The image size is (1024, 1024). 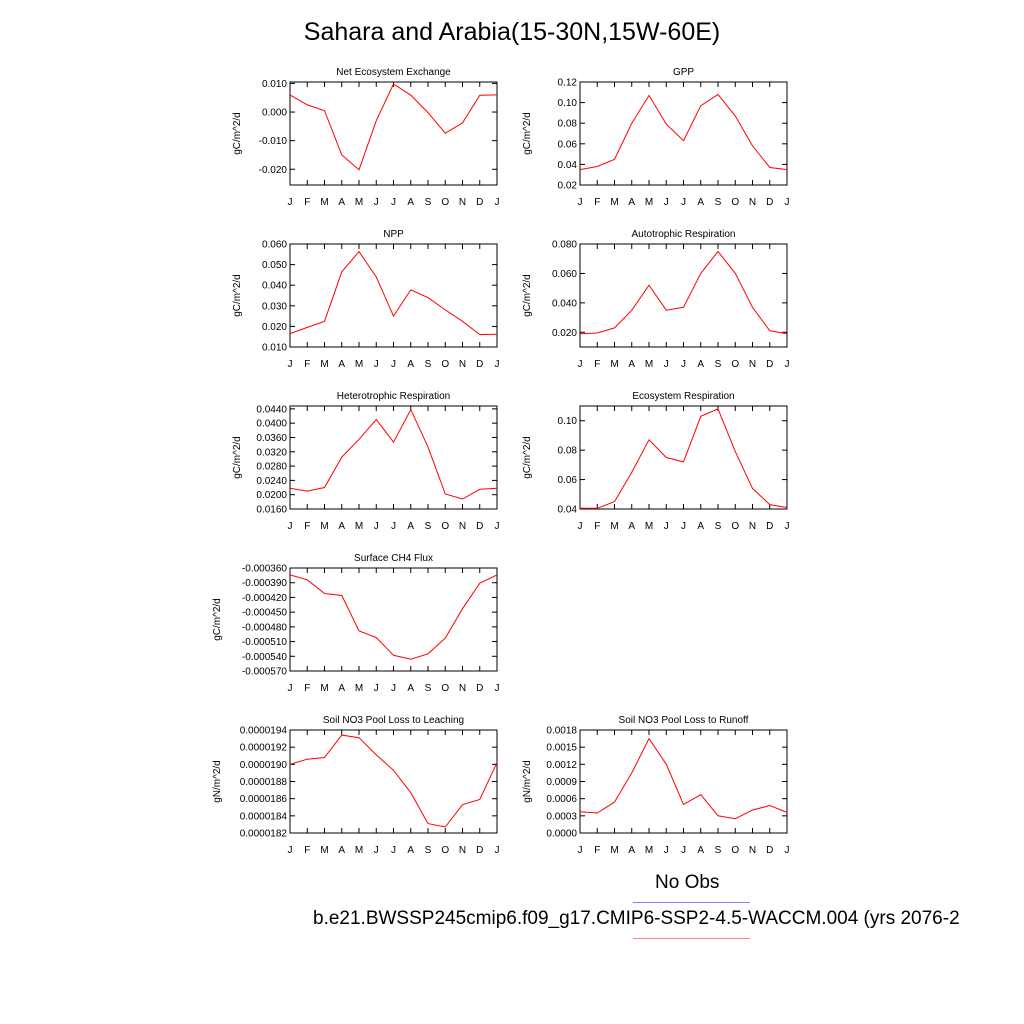 What do you see at coordinates (264, 782) in the screenshot?
I see `y-tick-label: 0.0000188` at bounding box center [264, 782].